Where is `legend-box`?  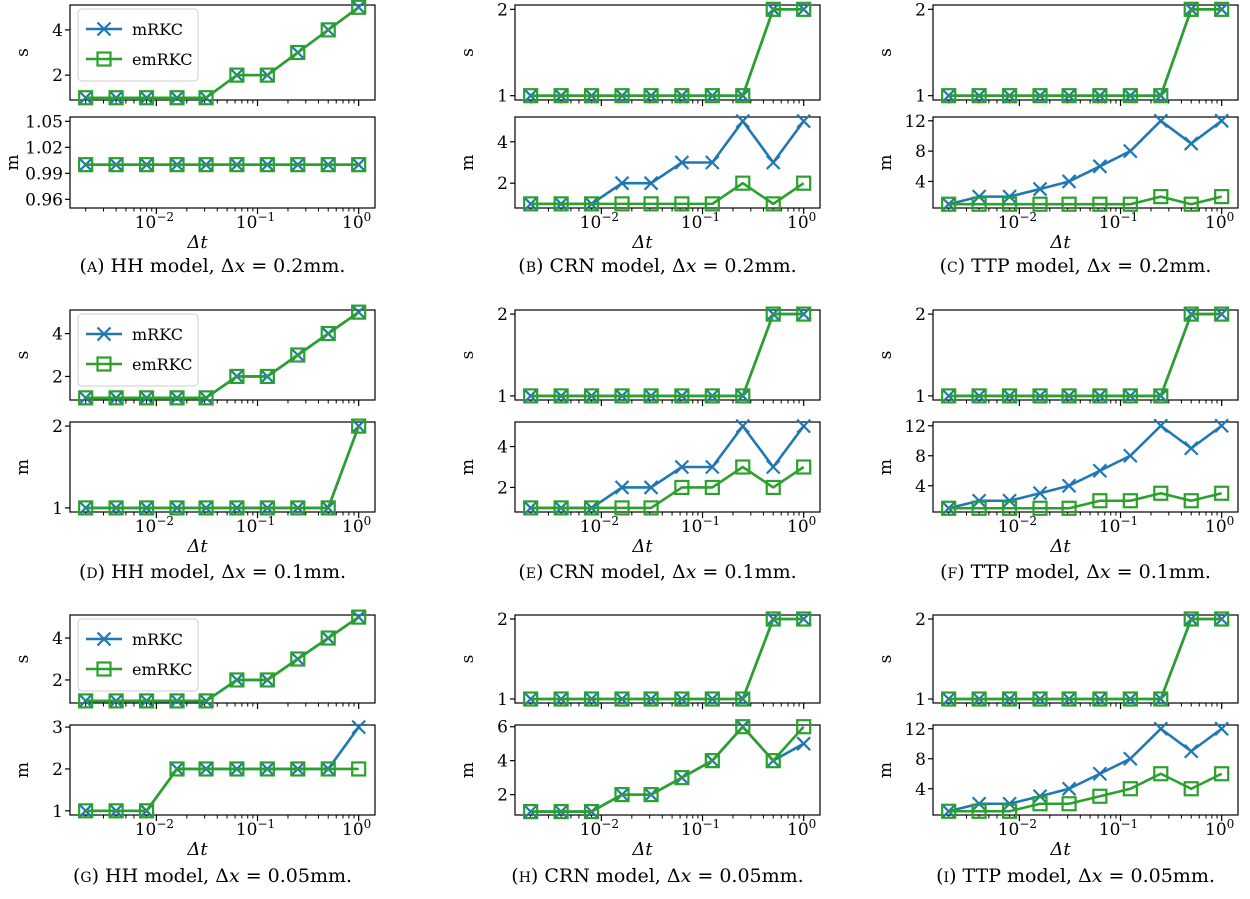 legend-box is located at coordinates (138, 655).